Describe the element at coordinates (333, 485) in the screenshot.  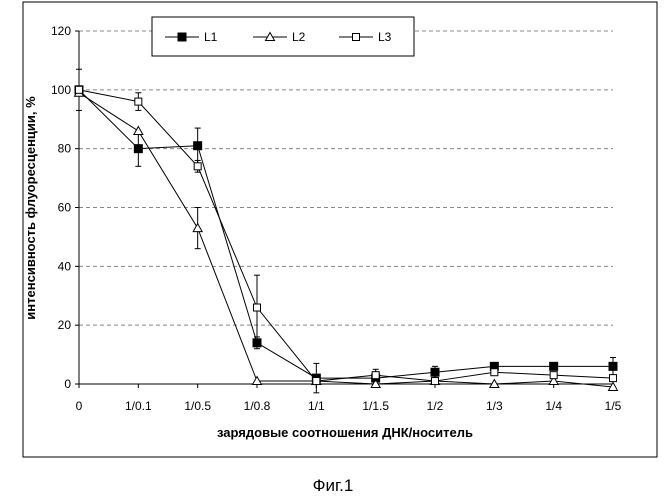
I see `figure-caption: Фиг.1` at that location.